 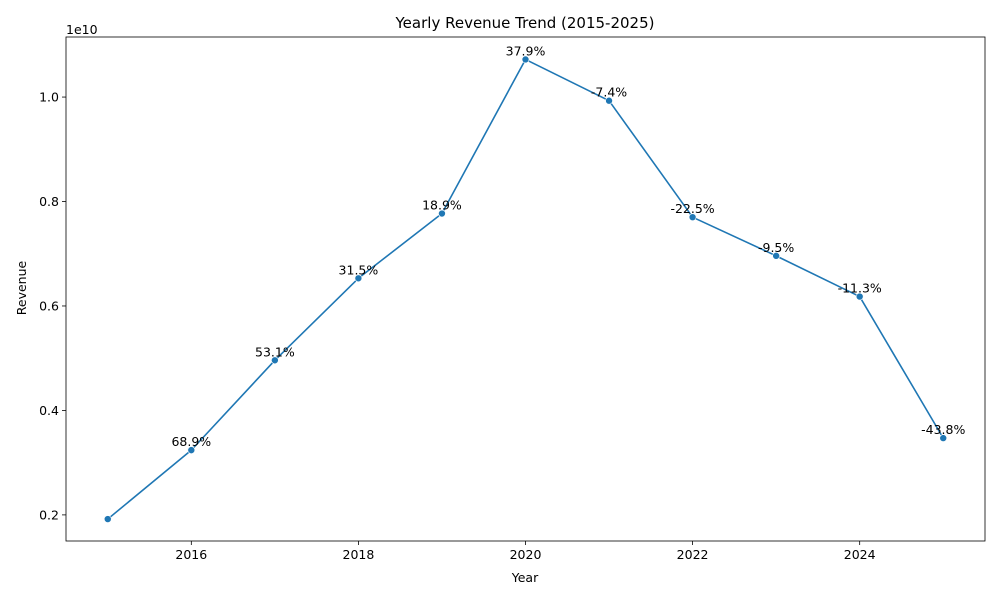 What do you see at coordinates (359, 269) in the screenshot?
I see `data-label: 31.5%` at bounding box center [359, 269].